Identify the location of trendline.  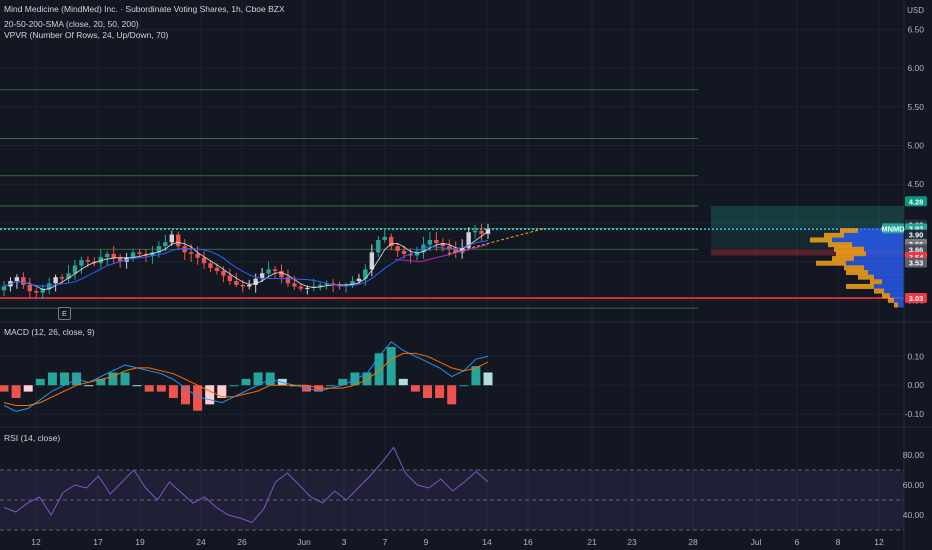
(496, 241).